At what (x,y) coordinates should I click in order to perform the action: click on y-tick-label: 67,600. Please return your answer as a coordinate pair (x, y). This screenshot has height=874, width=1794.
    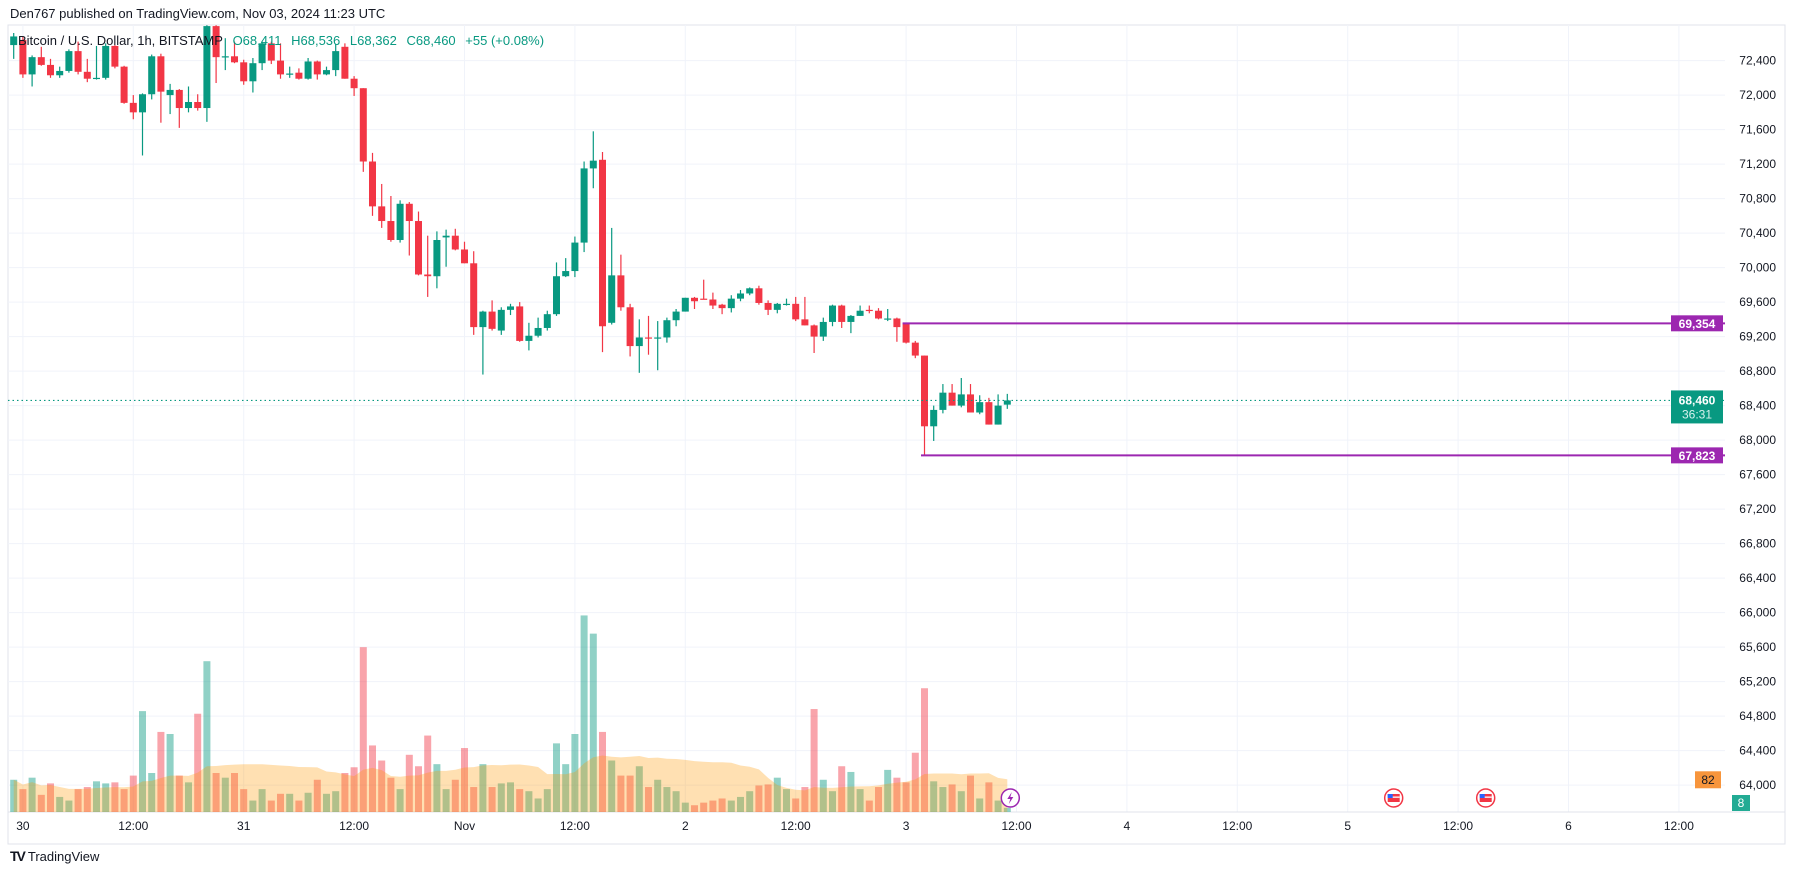
    Looking at the image, I should click on (1757, 475).